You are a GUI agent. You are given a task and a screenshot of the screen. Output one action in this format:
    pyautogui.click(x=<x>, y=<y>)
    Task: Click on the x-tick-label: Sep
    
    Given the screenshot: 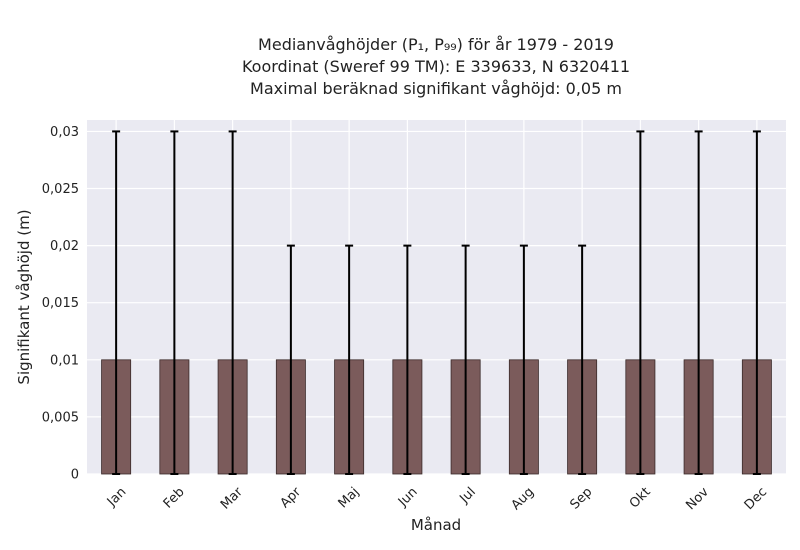 What is the action you would take?
    pyautogui.click(x=581, y=499)
    